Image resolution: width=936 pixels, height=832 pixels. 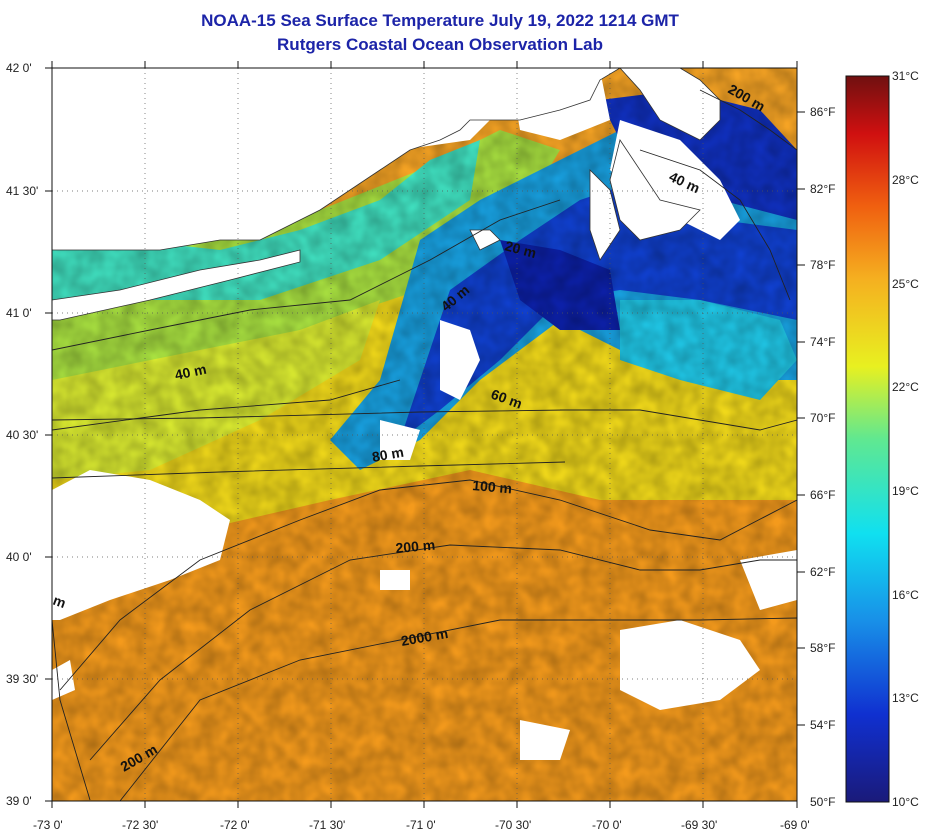 What do you see at coordinates (823, 495) in the screenshot?
I see `colorbar-f-label: 66°F` at bounding box center [823, 495].